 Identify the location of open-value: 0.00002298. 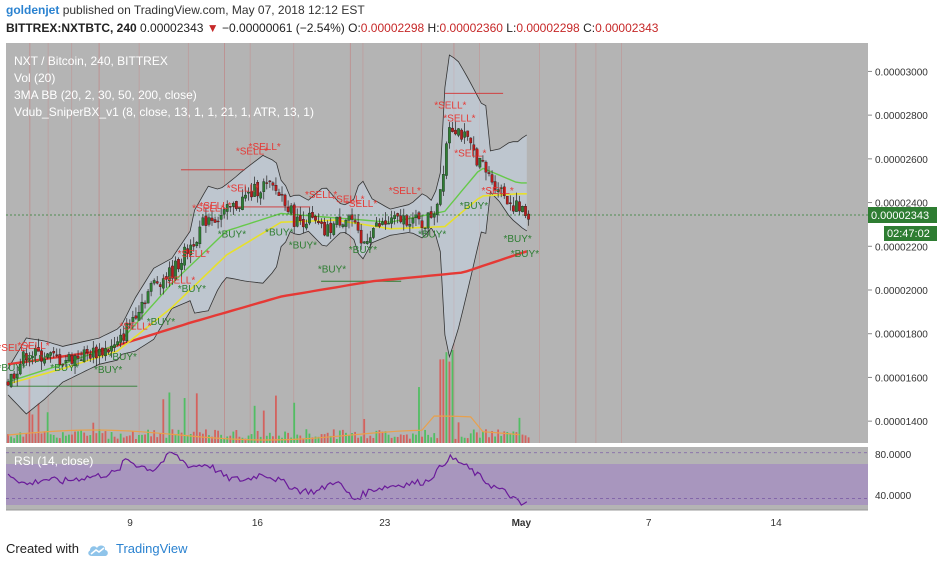
(392, 28).